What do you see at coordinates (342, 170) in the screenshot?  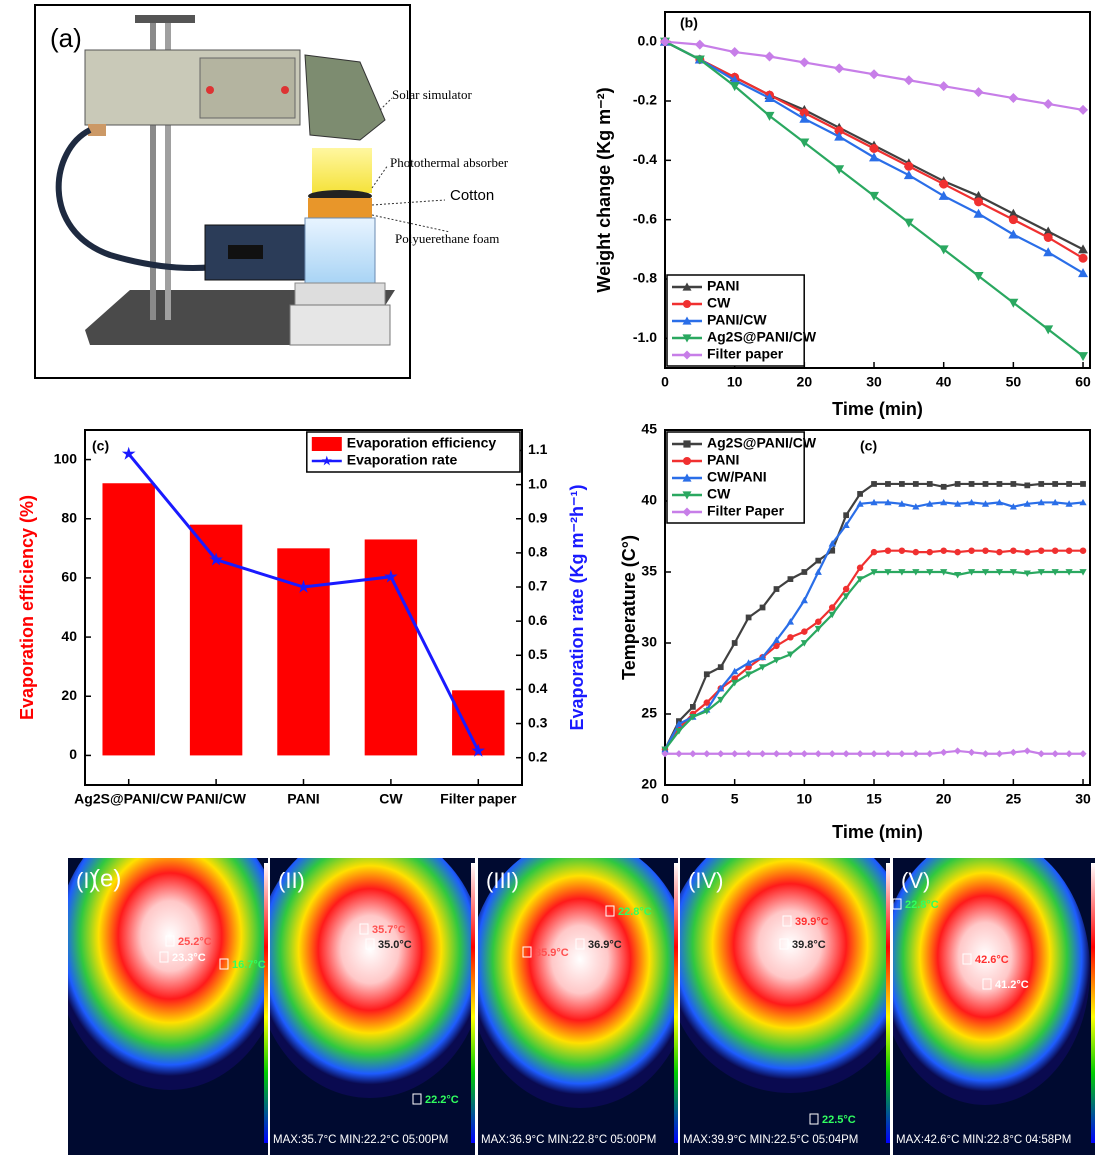 I see `light-beam` at bounding box center [342, 170].